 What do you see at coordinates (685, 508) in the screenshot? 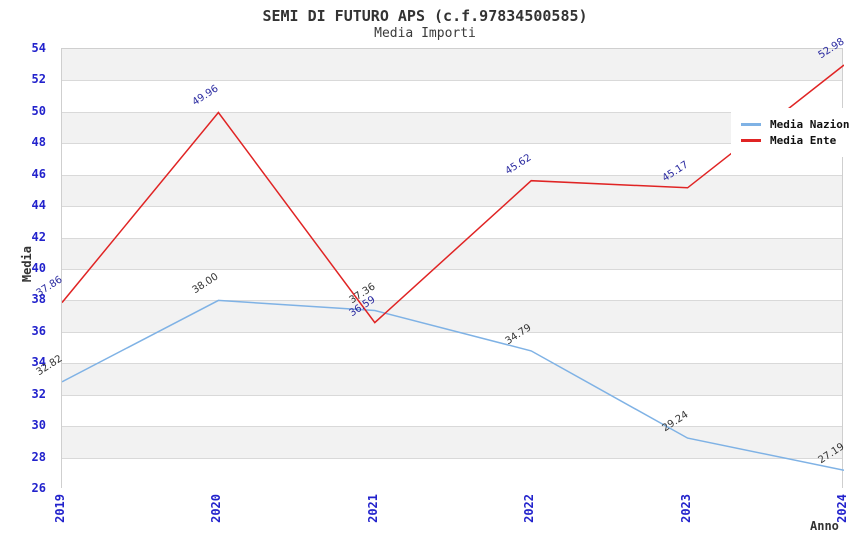
I see `x-tick-label: 2023` at bounding box center [685, 508].